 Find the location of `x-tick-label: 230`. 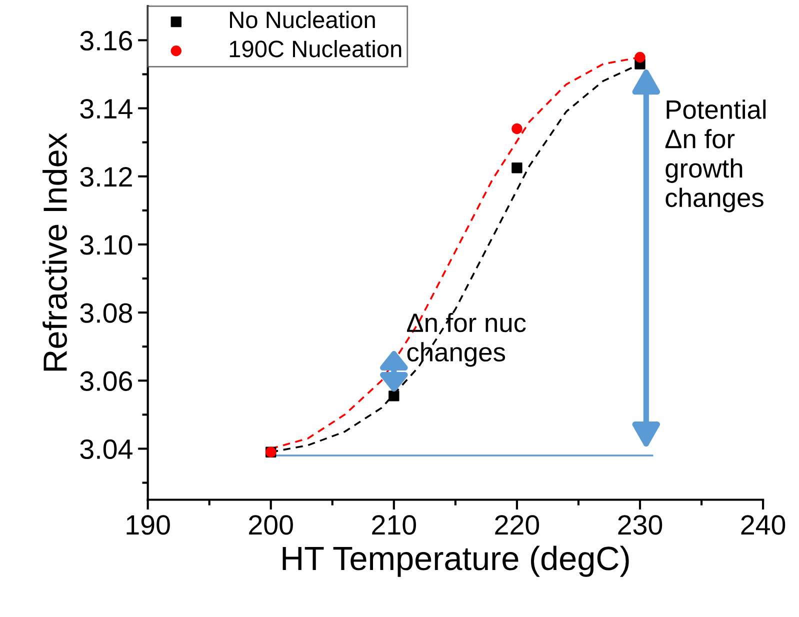

x-tick-label: 230 is located at coordinates (640, 525).